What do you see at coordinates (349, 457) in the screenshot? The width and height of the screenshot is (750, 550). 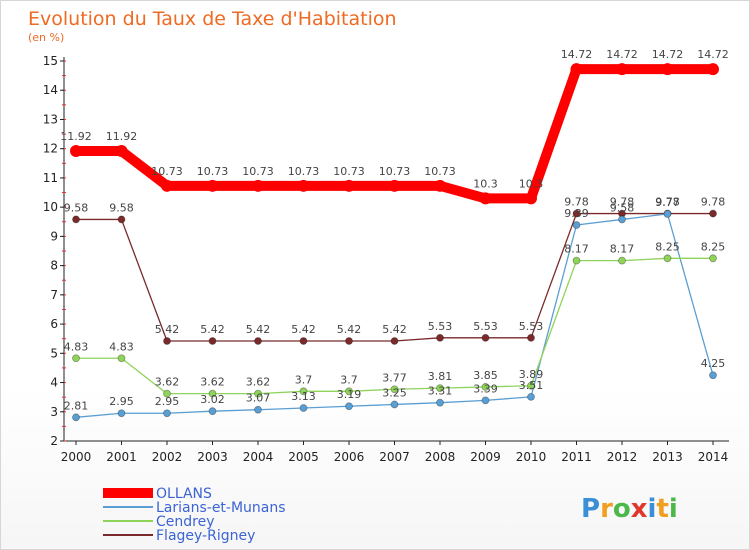 I see `x-tick-label: 2006` at bounding box center [349, 457].